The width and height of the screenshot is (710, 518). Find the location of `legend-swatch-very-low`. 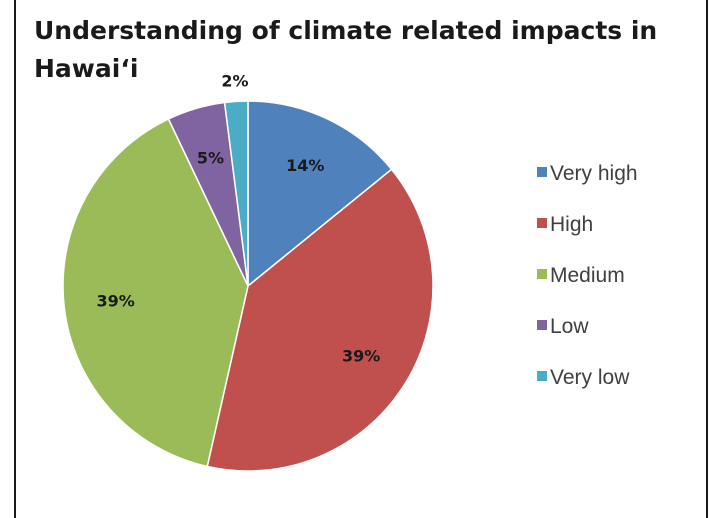

legend-swatch-very-low is located at coordinates (542, 376).